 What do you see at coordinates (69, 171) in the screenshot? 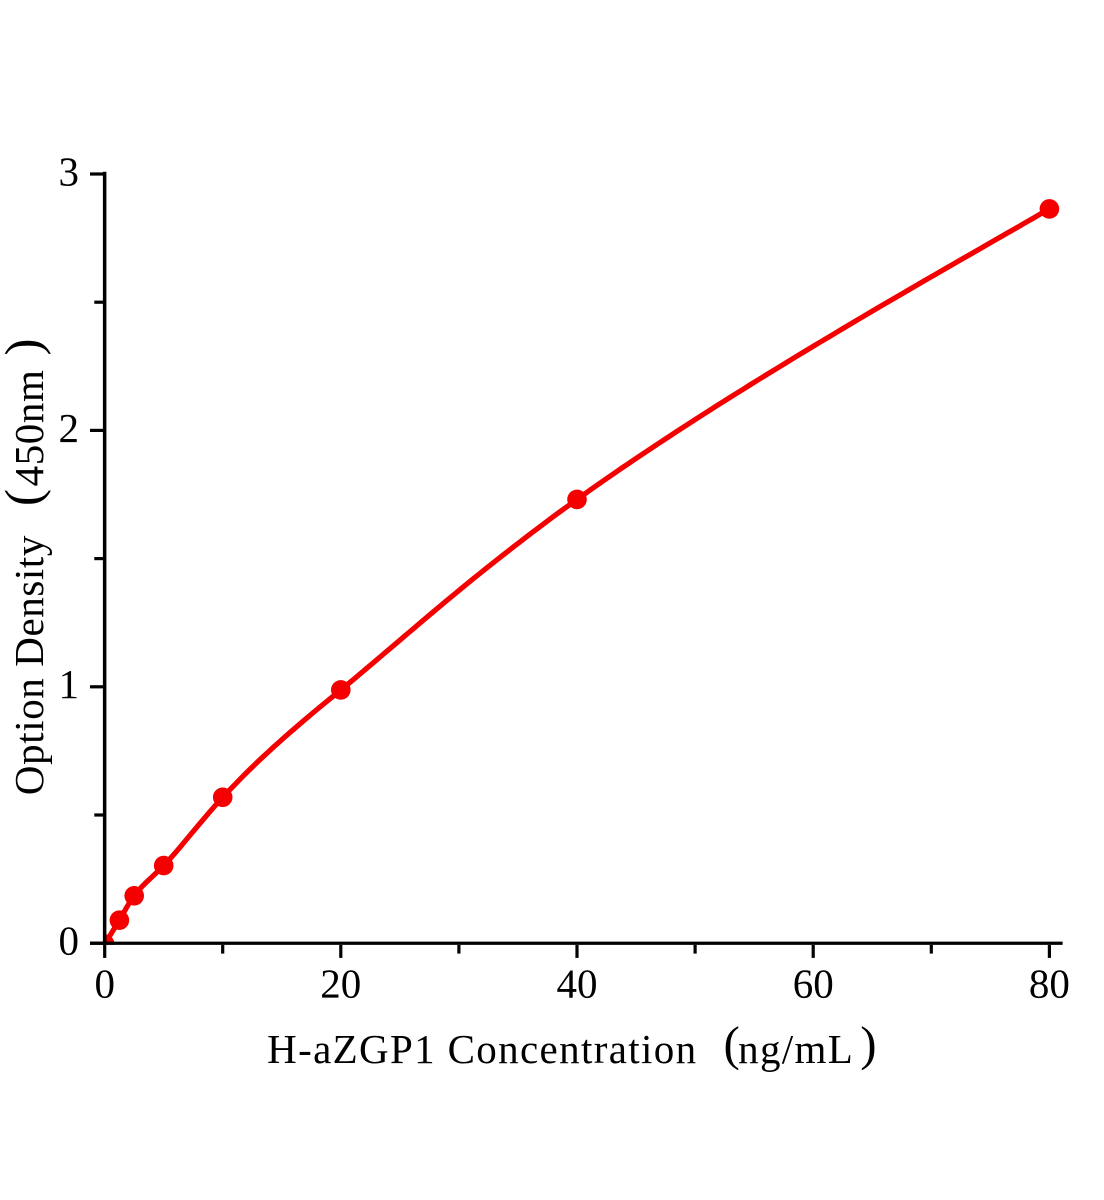
I see `svg-text: 3` at bounding box center [69, 171].